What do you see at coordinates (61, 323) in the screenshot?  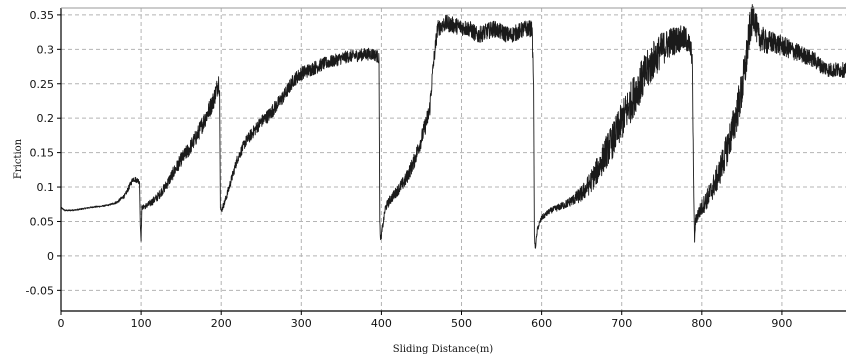 I see `x-tick-label: 0` at bounding box center [61, 323].